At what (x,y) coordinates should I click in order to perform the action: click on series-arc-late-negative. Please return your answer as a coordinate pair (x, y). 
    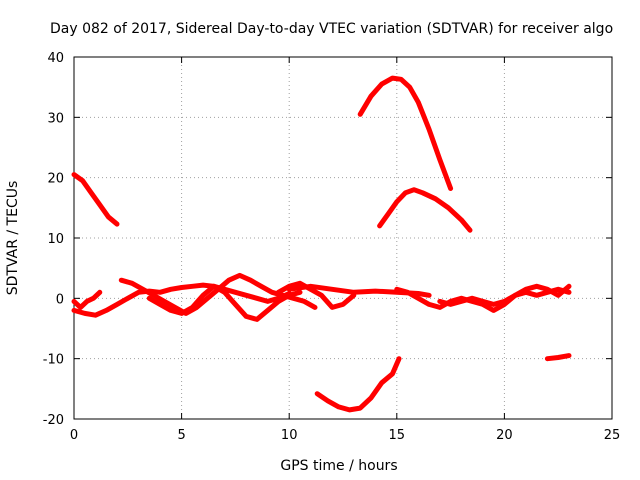
    Looking at the image, I should click on (558, 357).